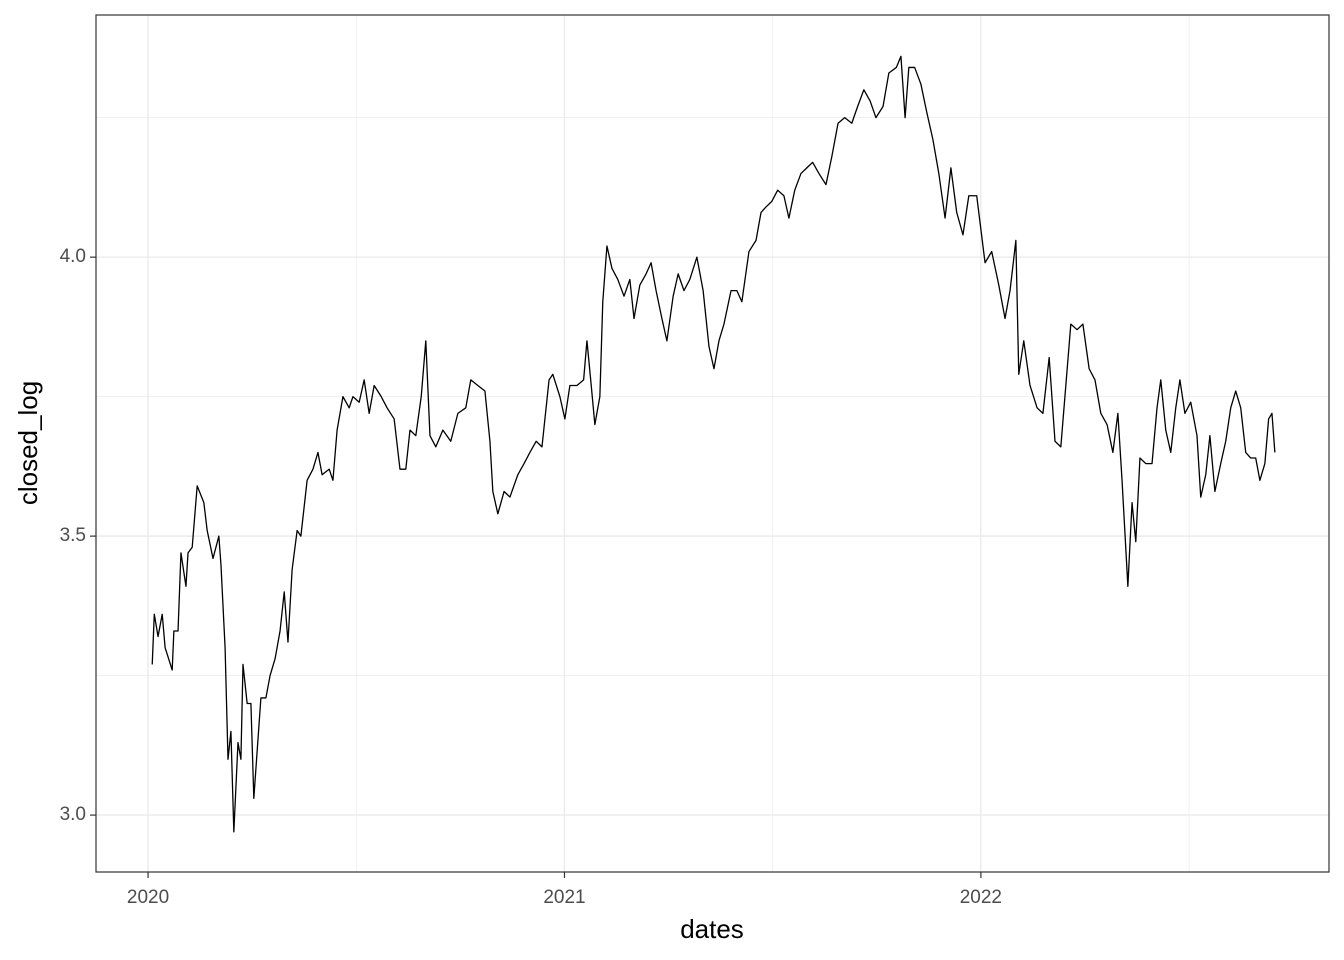  What do you see at coordinates (564, 897) in the screenshot?
I see `x-tick-label: 2021` at bounding box center [564, 897].